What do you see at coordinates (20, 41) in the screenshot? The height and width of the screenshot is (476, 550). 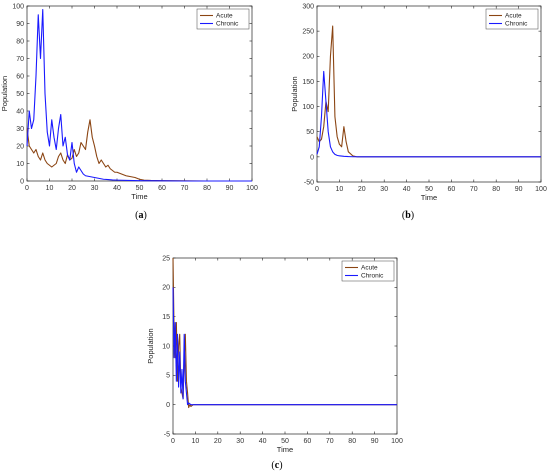 I see `y-tick-label: 80` at bounding box center [20, 41].